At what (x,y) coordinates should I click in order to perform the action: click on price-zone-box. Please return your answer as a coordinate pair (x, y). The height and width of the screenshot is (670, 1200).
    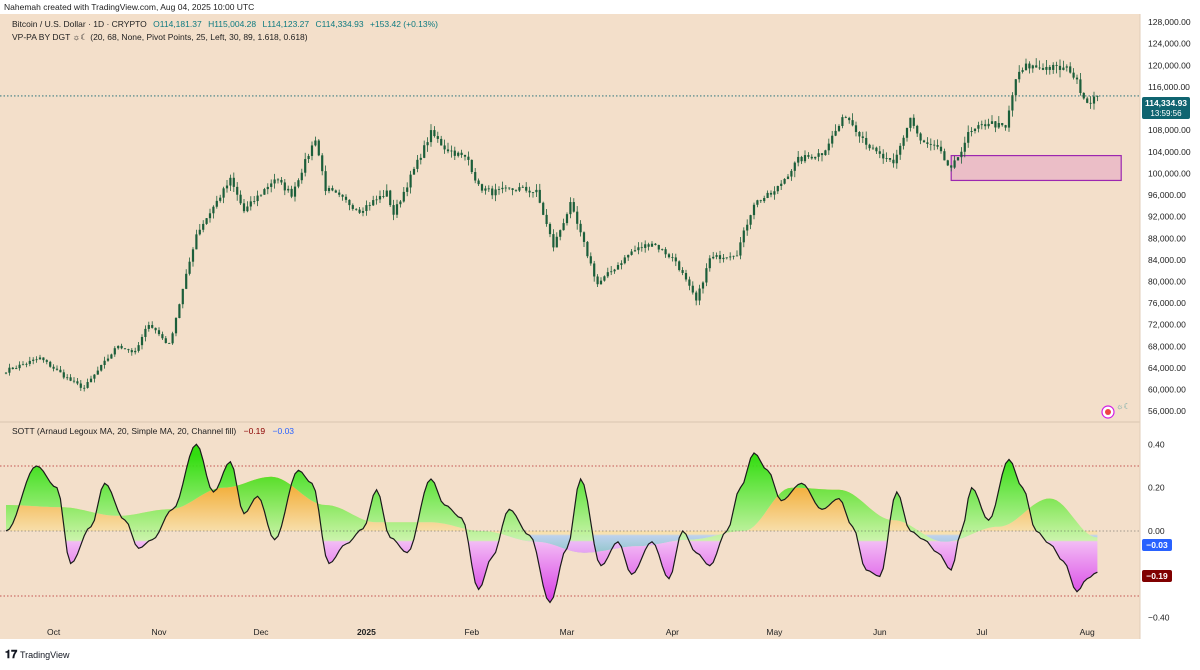
    Looking at the image, I should click on (1036, 168).